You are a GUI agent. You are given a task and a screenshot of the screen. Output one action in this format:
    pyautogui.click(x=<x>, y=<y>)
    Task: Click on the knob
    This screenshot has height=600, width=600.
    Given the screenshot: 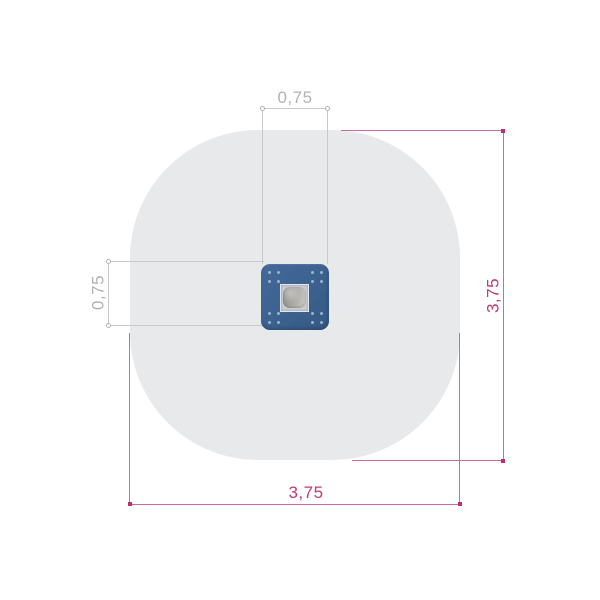 What is the action you would take?
    pyautogui.click(x=294, y=297)
    